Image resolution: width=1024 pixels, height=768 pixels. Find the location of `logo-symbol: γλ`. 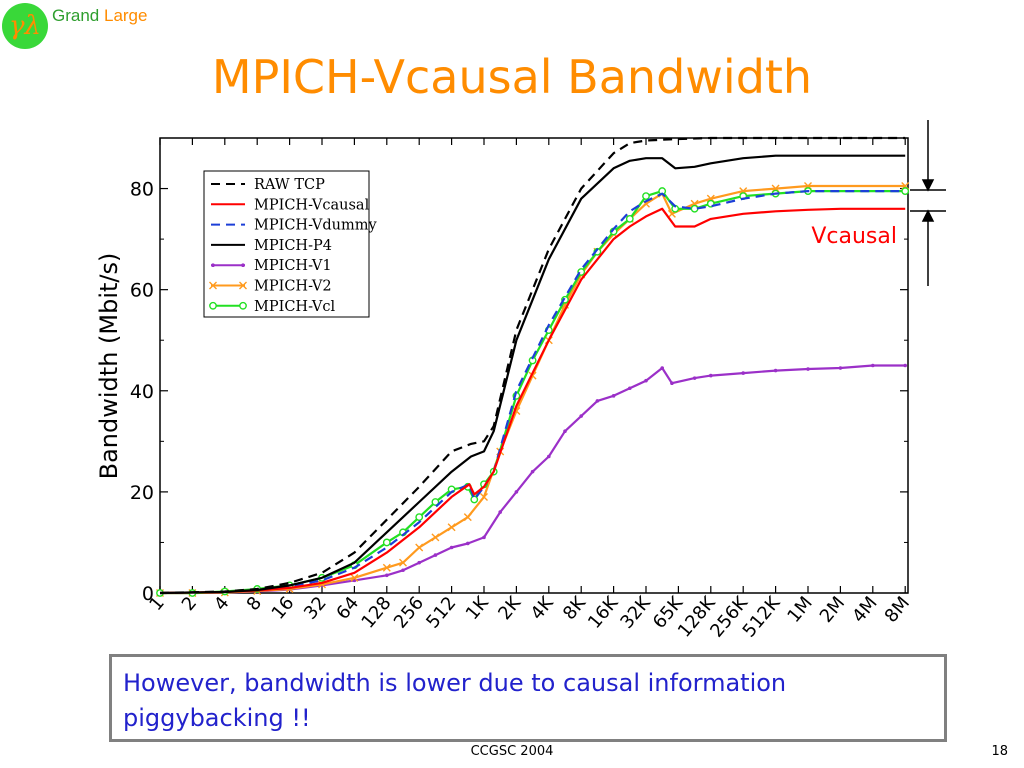

logo-symbol: γλ is located at coordinates (25, 26).